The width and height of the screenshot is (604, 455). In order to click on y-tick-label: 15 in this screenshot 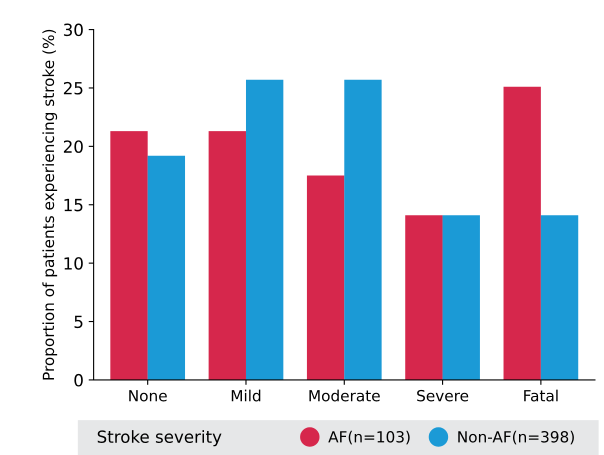, I will do `click(73, 205)`.